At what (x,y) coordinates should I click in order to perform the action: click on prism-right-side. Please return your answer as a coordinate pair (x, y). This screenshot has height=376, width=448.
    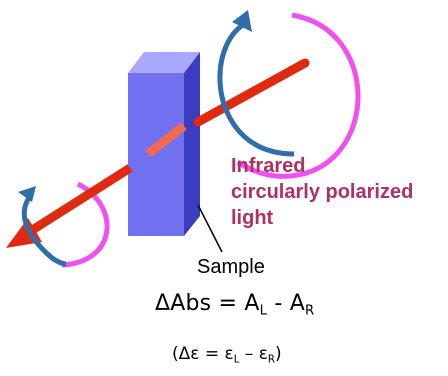
    Looking at the image, I should click on (192, 144).